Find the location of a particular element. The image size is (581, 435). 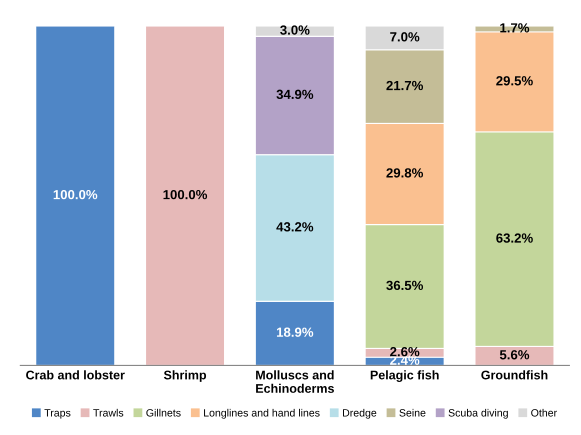

data-label: 29.5% is located at coordinates (514, 81).